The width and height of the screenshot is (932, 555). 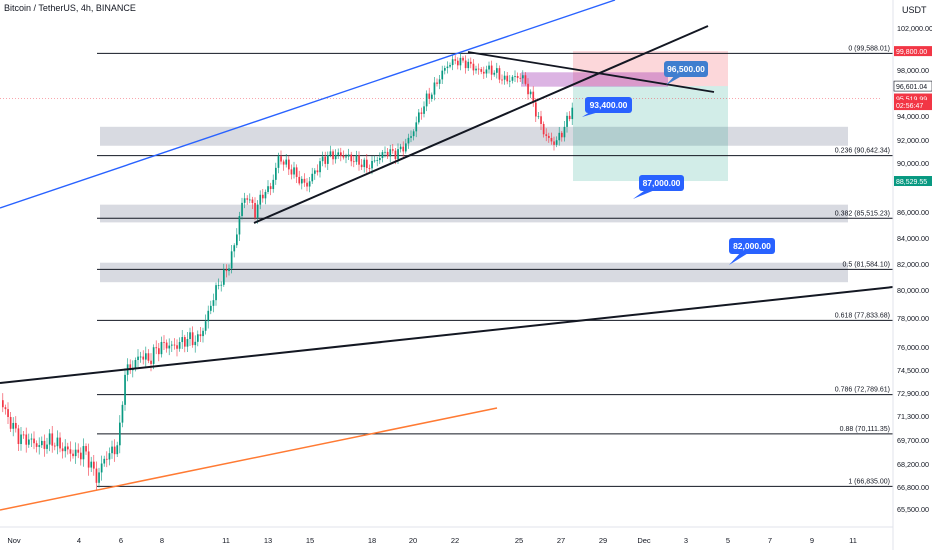 What do you see at coordinates (913, 464) in the screenshot?
I see `y-tick-label-16: 68,200.00` at bounding box center [913, 464].